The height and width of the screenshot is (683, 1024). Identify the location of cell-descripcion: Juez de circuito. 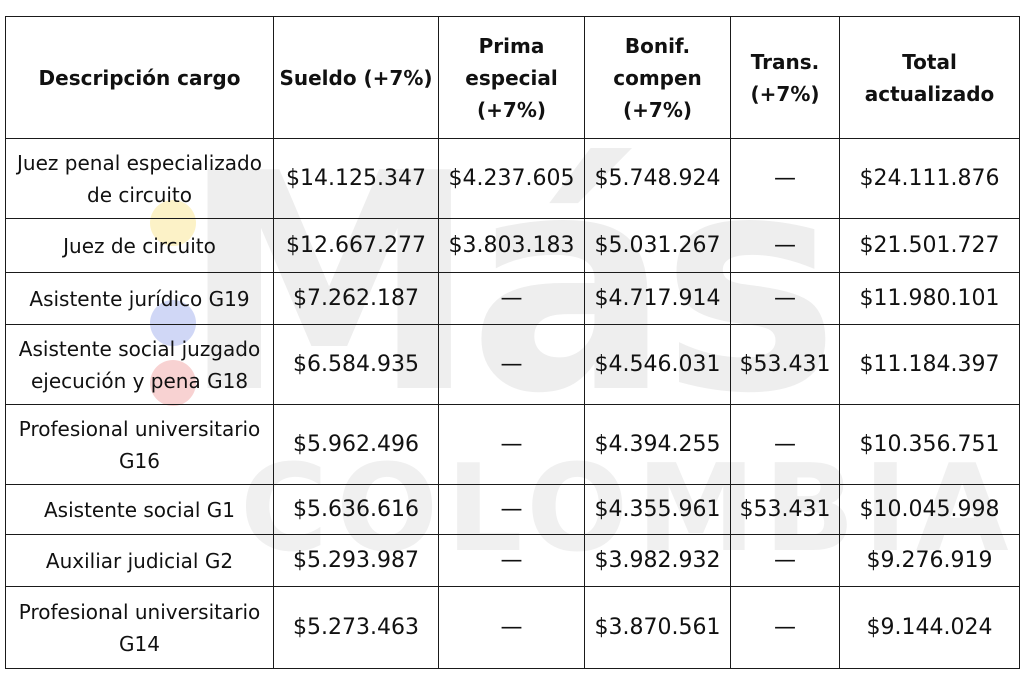
(139, 245).